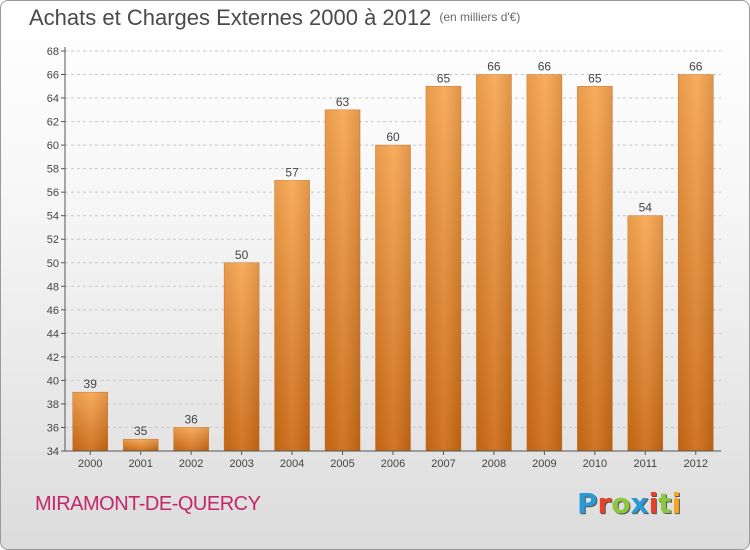 This screenshot has width=750, height=550. Describe the element at coordinates (292, 316) in the screenshot. I see `bar-shade-2004` at that location.